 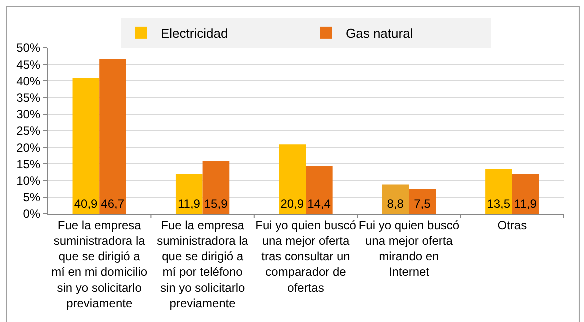 What do you see at coordinates (194, 34) in the screenshot?
I see `legend-label: Electricidad` at bounding box center [194, 34].